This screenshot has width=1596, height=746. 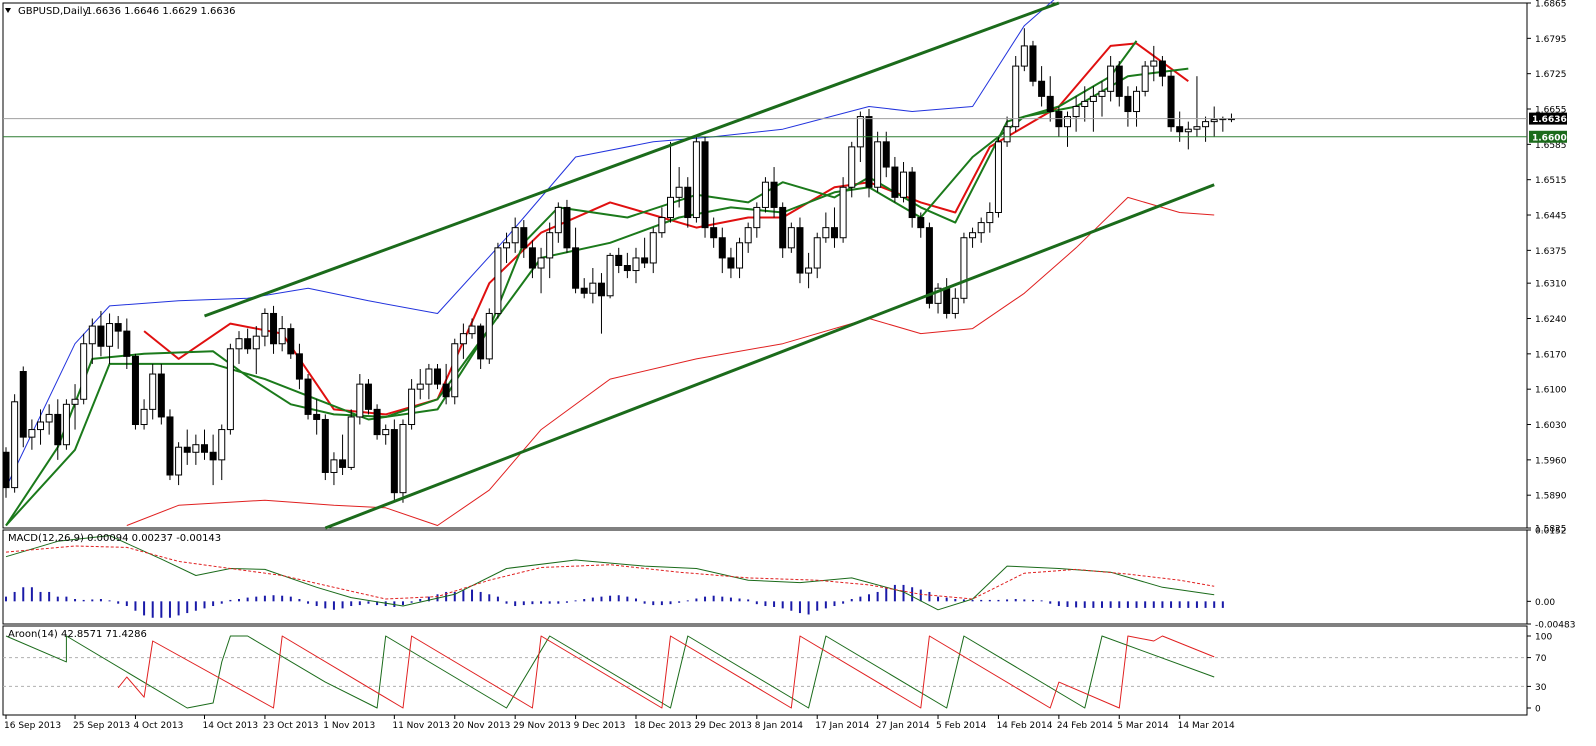 I want to click on macd-tick-label: 0.0152, so click(x=1551, y=532).